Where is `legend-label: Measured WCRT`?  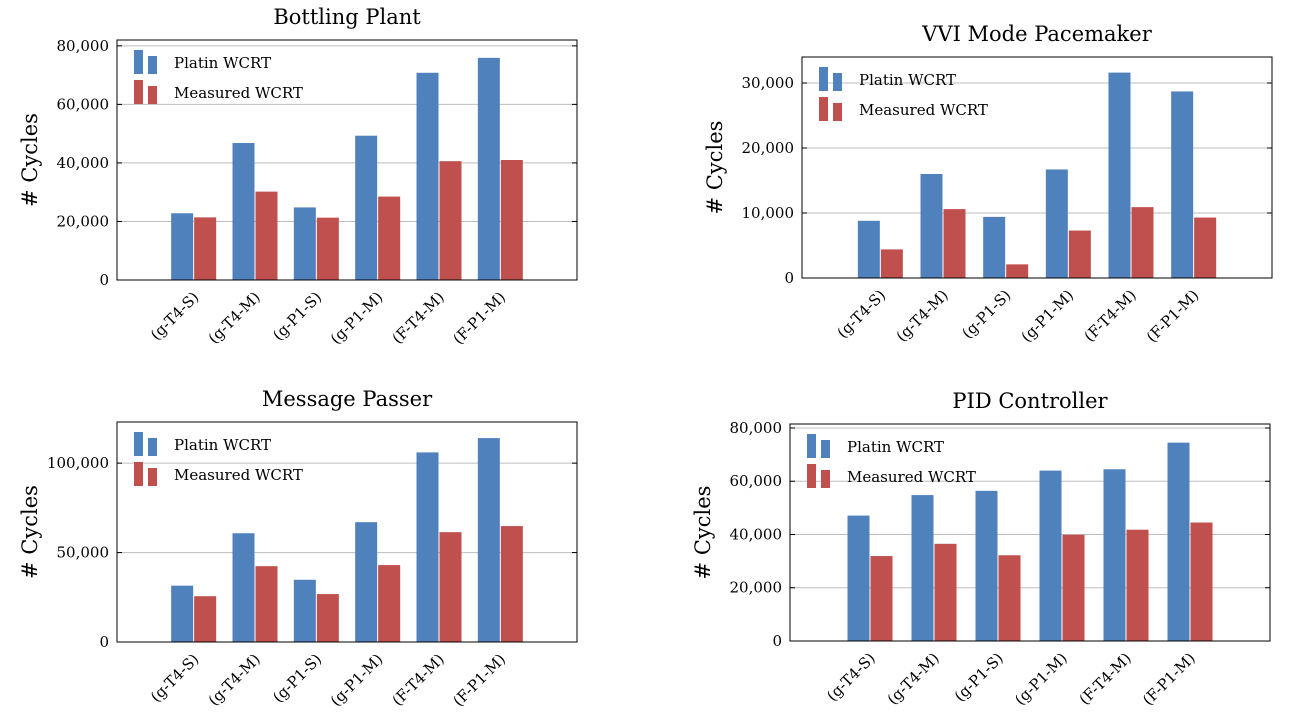 legend-label: Measured WCRT is located at coordinates (911, 477).